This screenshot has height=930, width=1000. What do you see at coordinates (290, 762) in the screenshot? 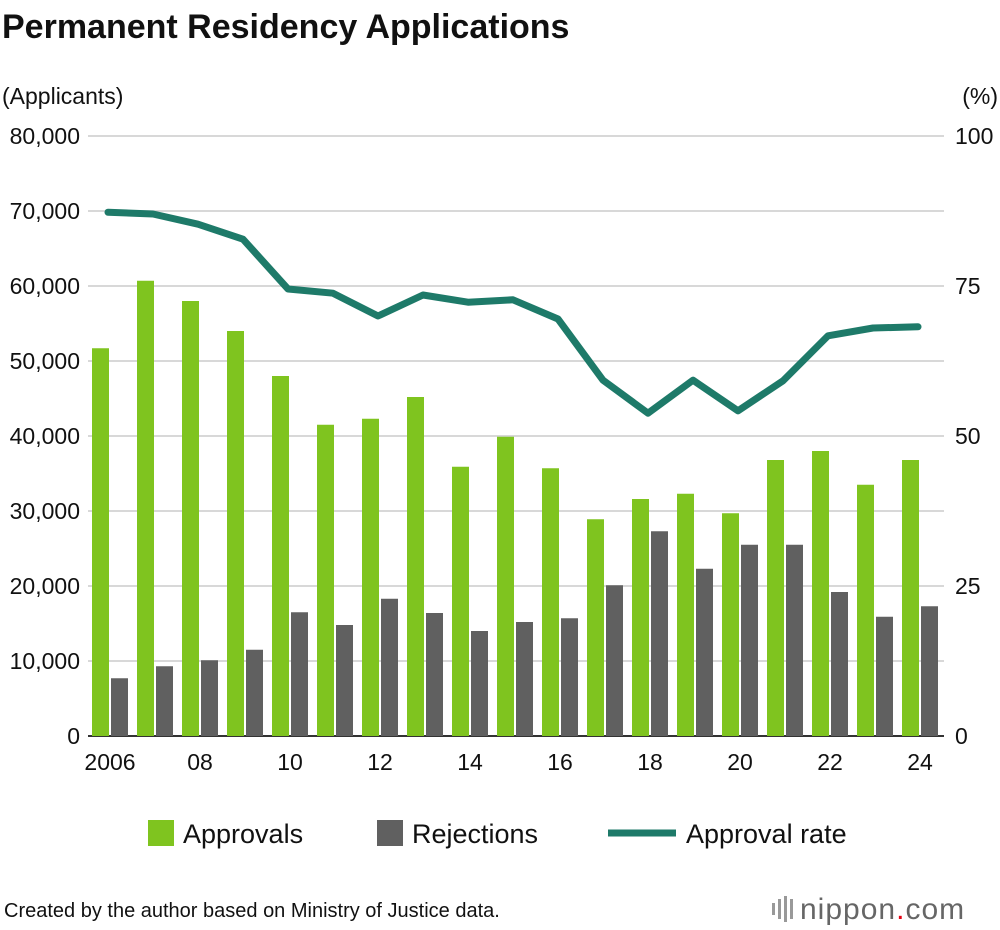
I see `x-tick-label: 10` at bounding box center [290, 762].